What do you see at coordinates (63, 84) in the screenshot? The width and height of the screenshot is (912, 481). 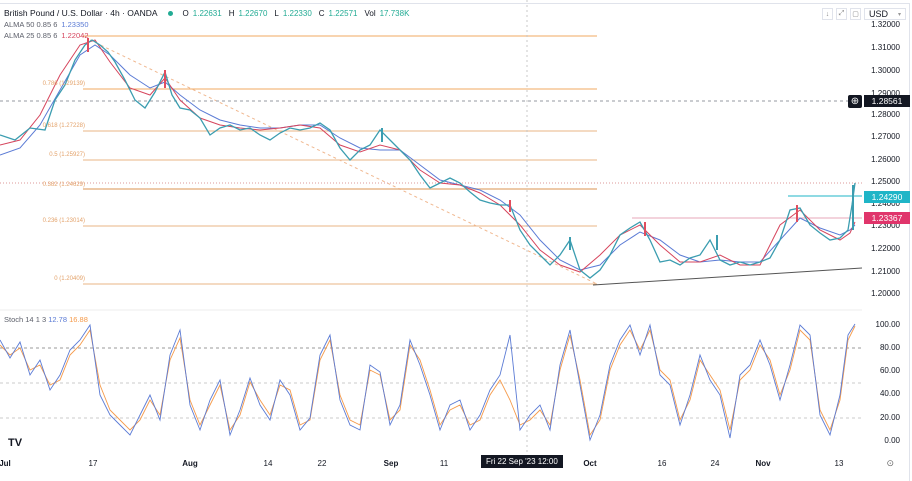 I see `fib-label-0786: 0.786 (1.29139)` at bounding box center [63, 84].